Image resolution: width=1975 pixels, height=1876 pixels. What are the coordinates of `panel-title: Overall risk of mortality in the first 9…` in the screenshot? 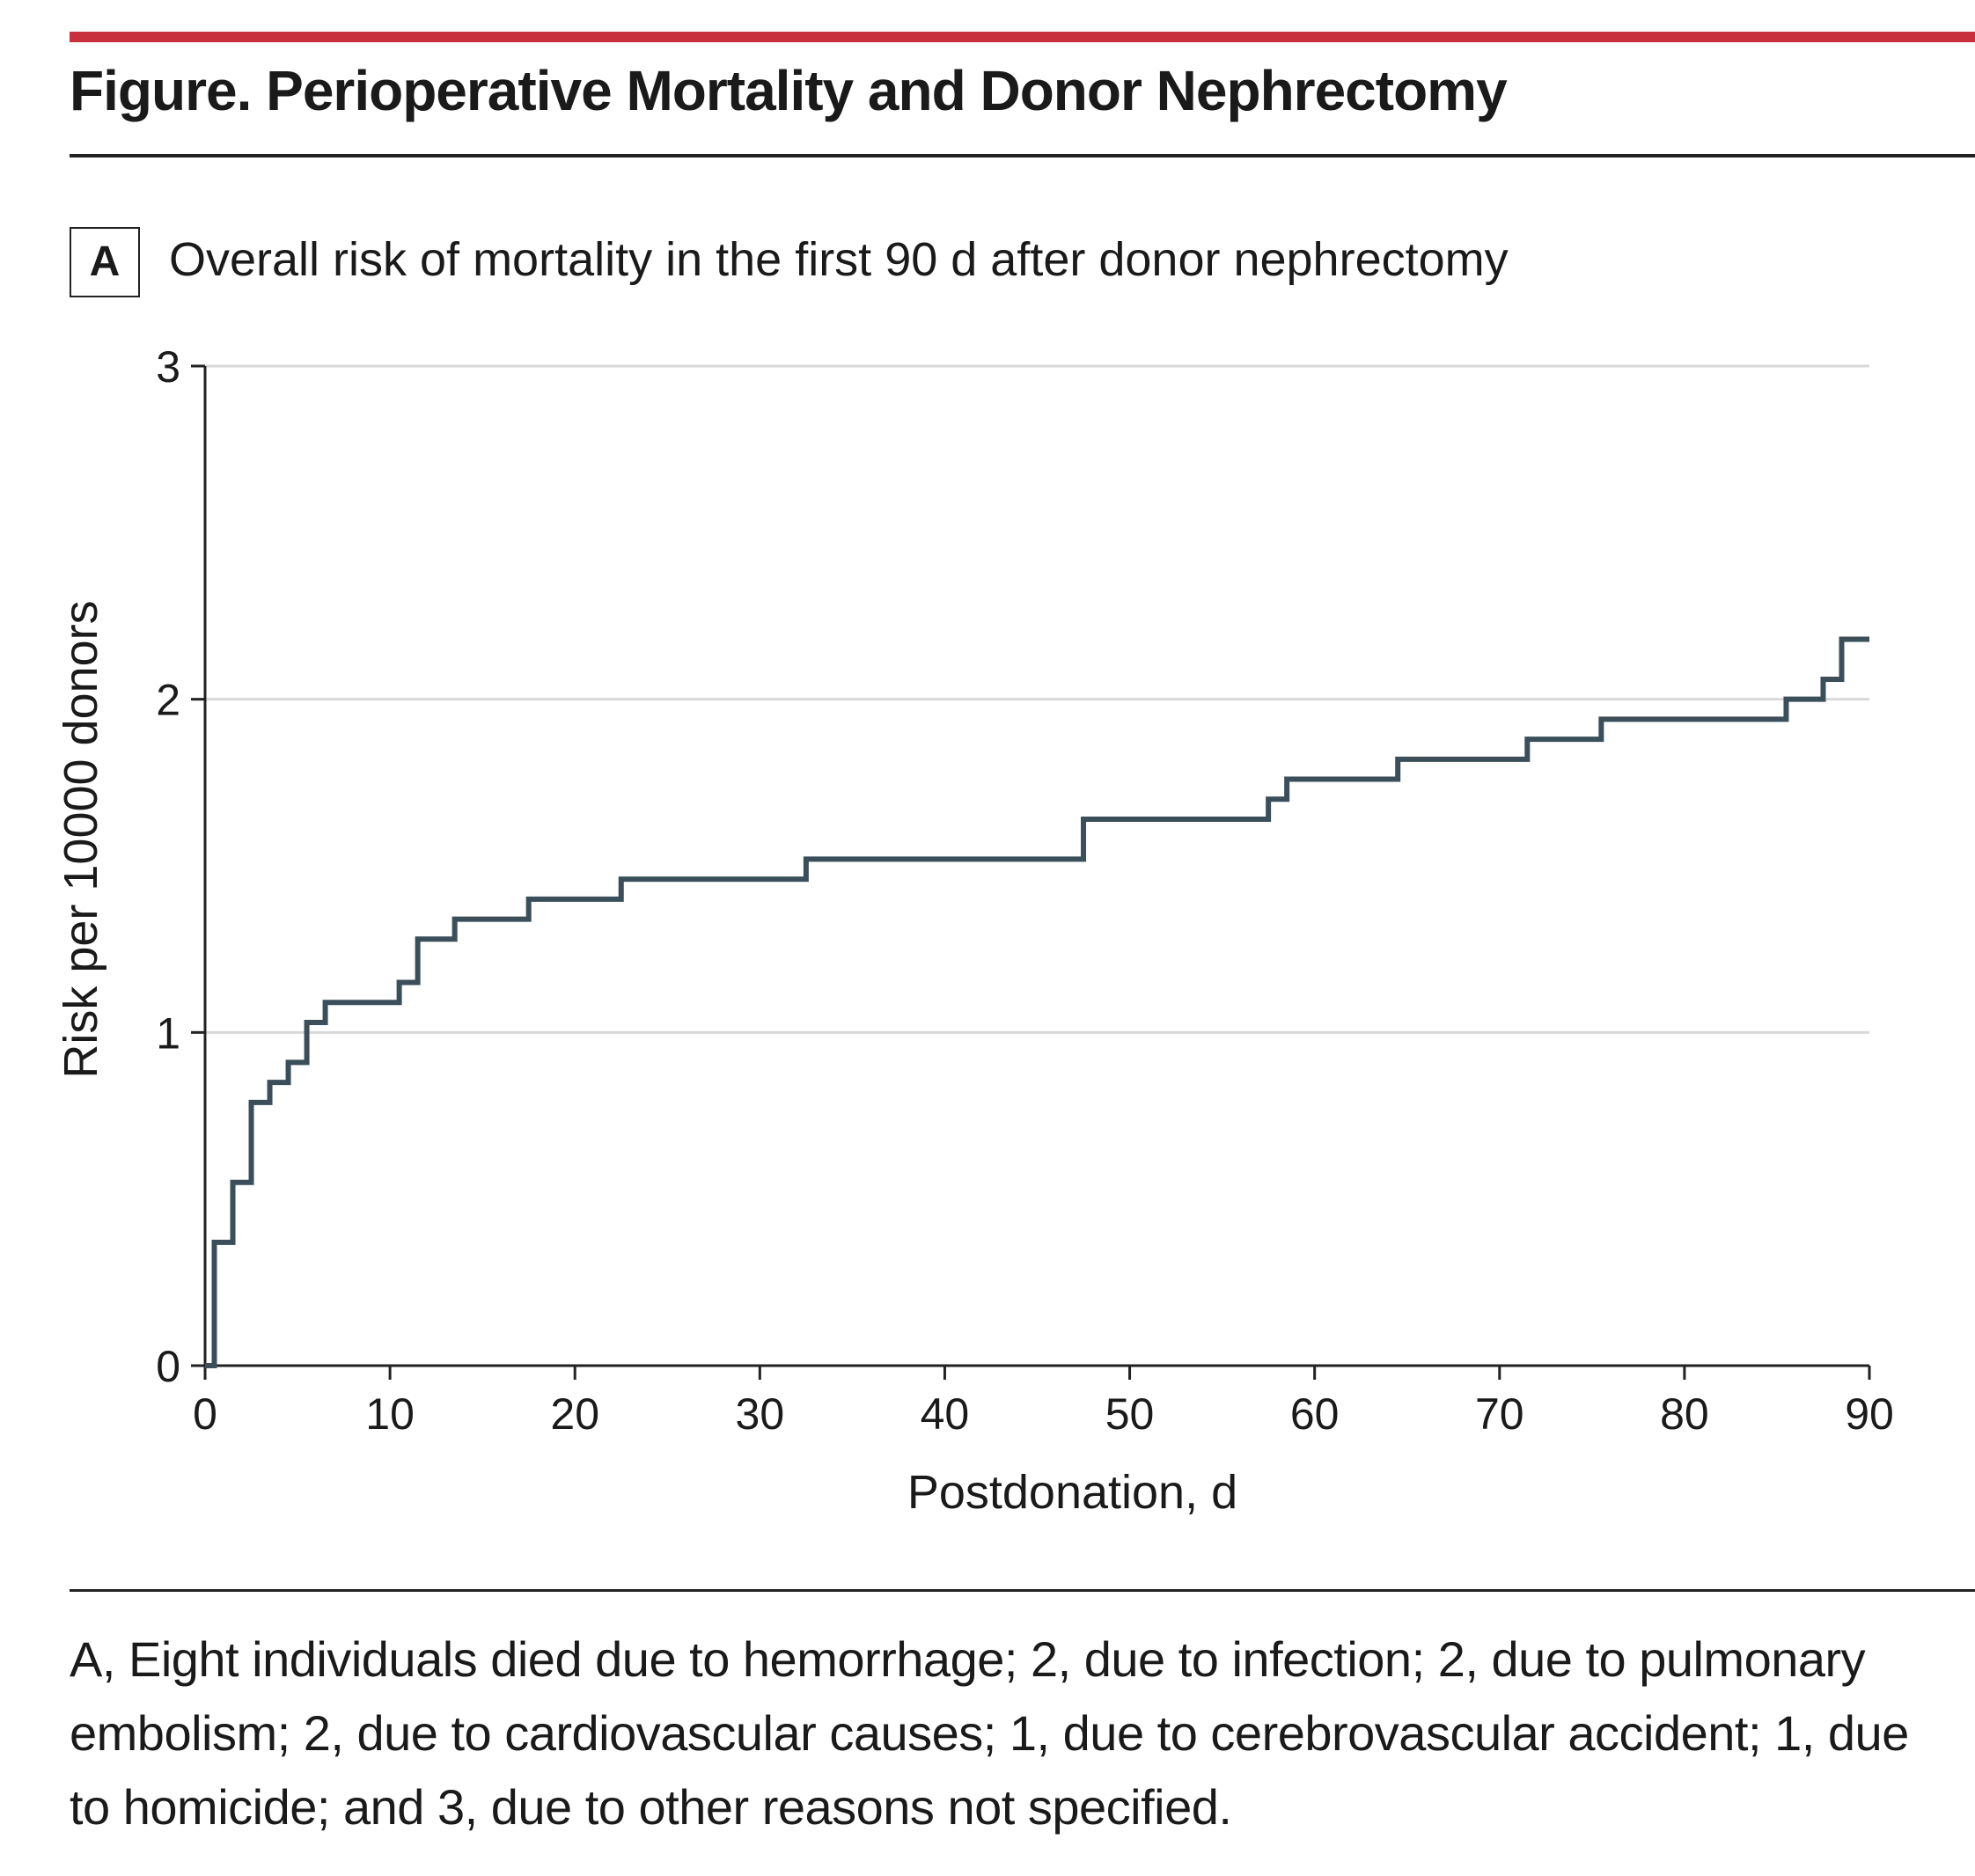 It's located at (839, 259).